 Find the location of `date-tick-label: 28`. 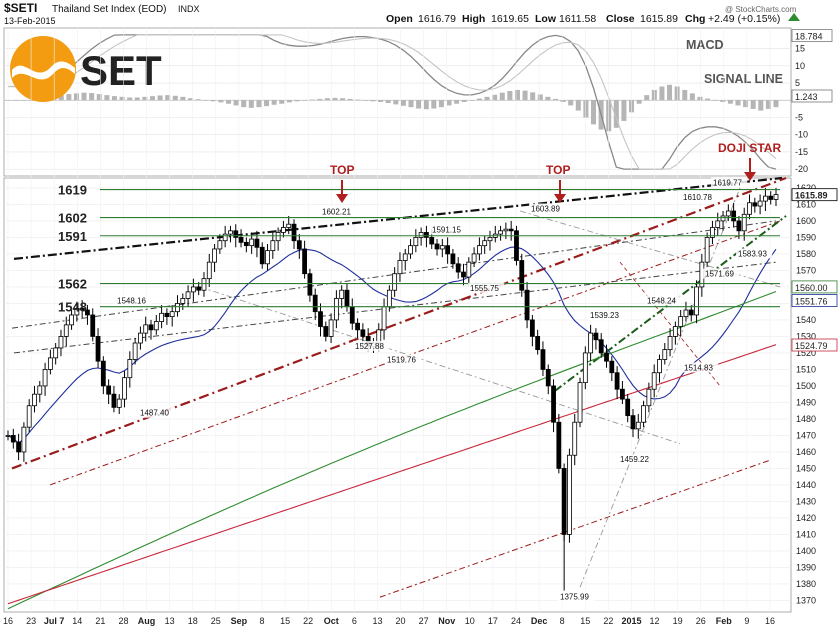

date-tick-label: 28 is located at coordinates (123, 621).